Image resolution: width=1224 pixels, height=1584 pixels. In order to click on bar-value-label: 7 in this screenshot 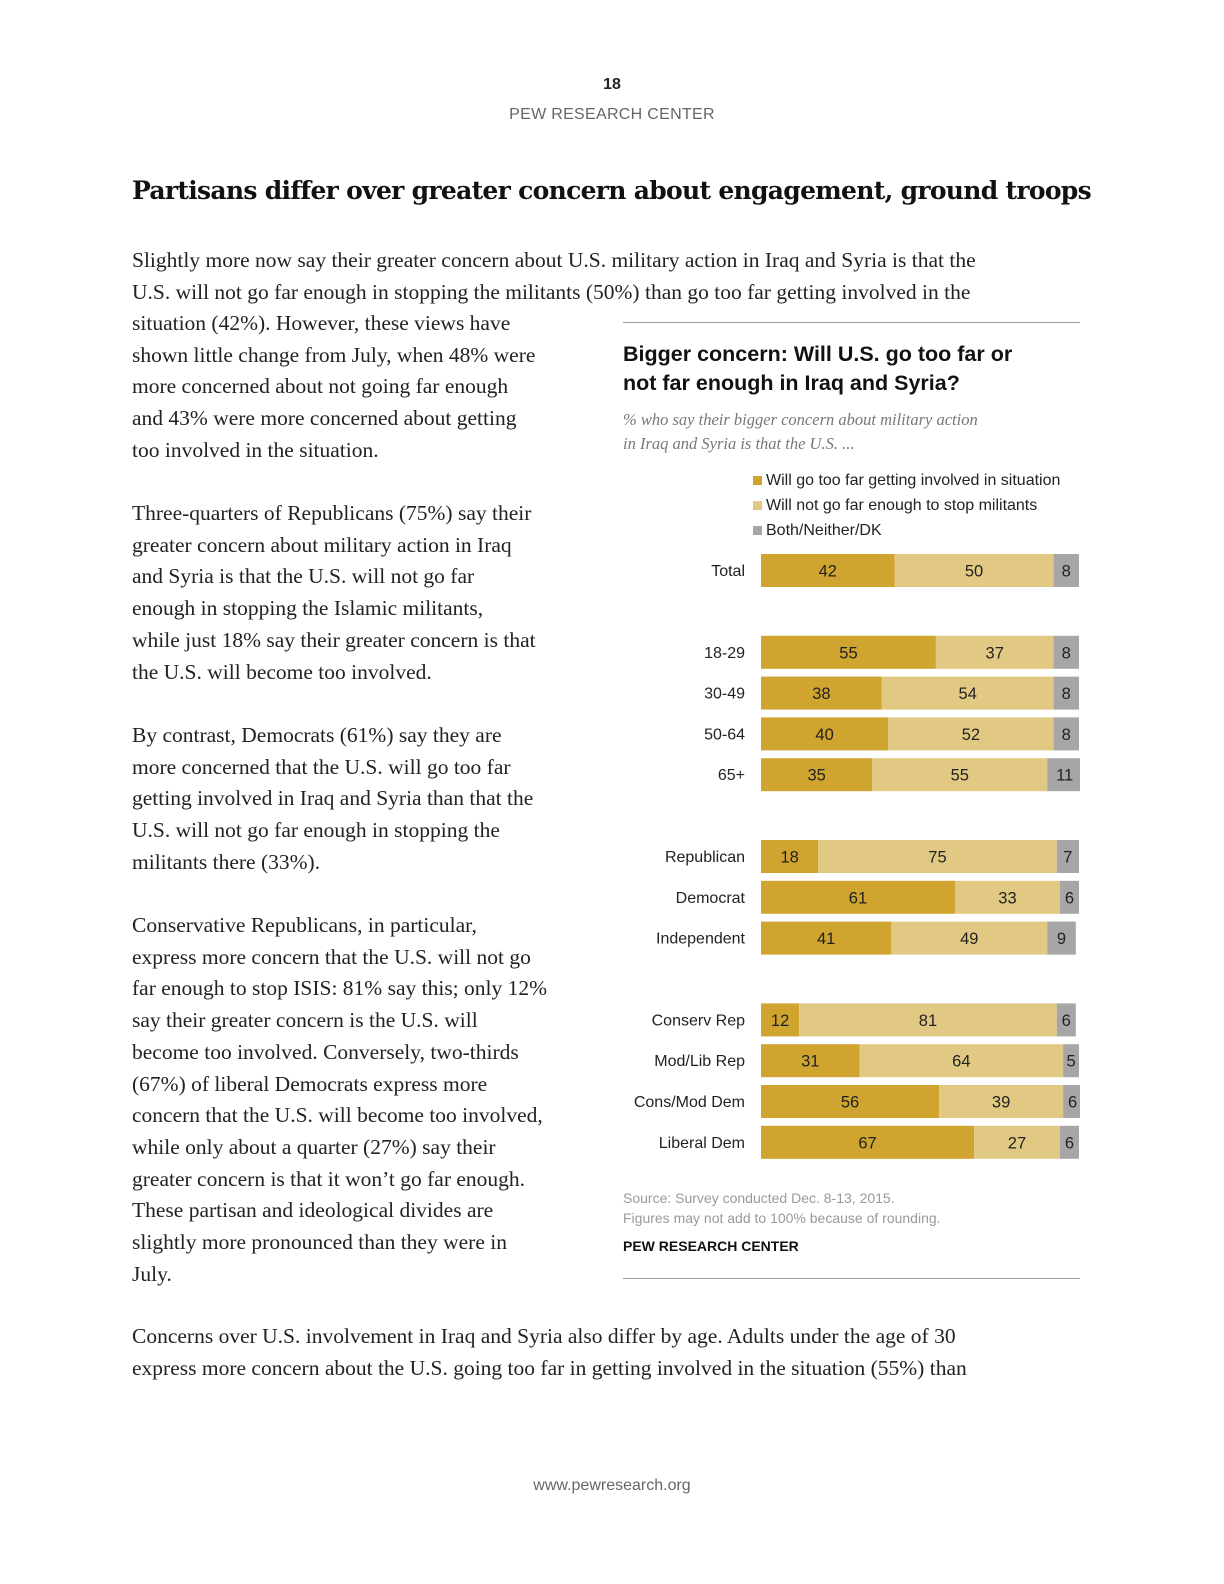, I will do `click(1067, 858)`.